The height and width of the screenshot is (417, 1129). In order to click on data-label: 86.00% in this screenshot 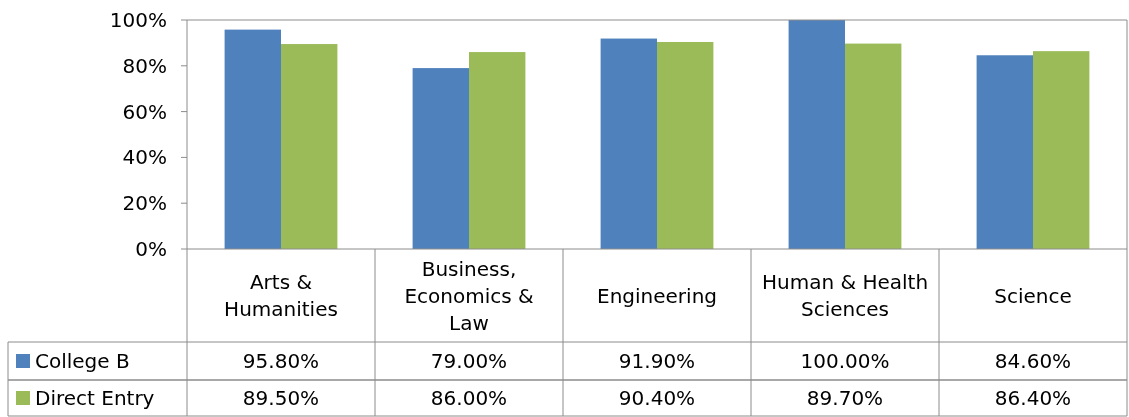, I will do `click(469, 398)`.